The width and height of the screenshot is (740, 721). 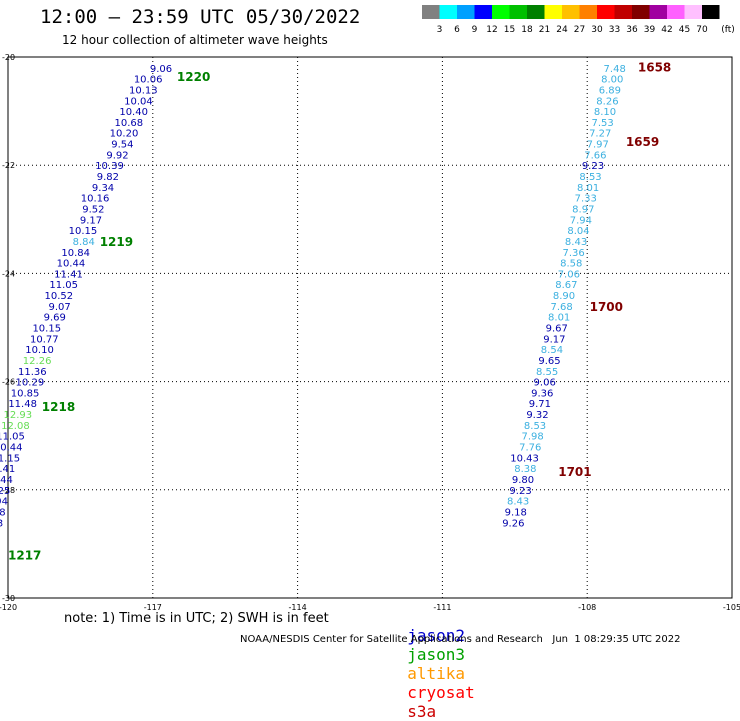 I want to click on wave-height-value: 10.85, so click(x=25, y=393).